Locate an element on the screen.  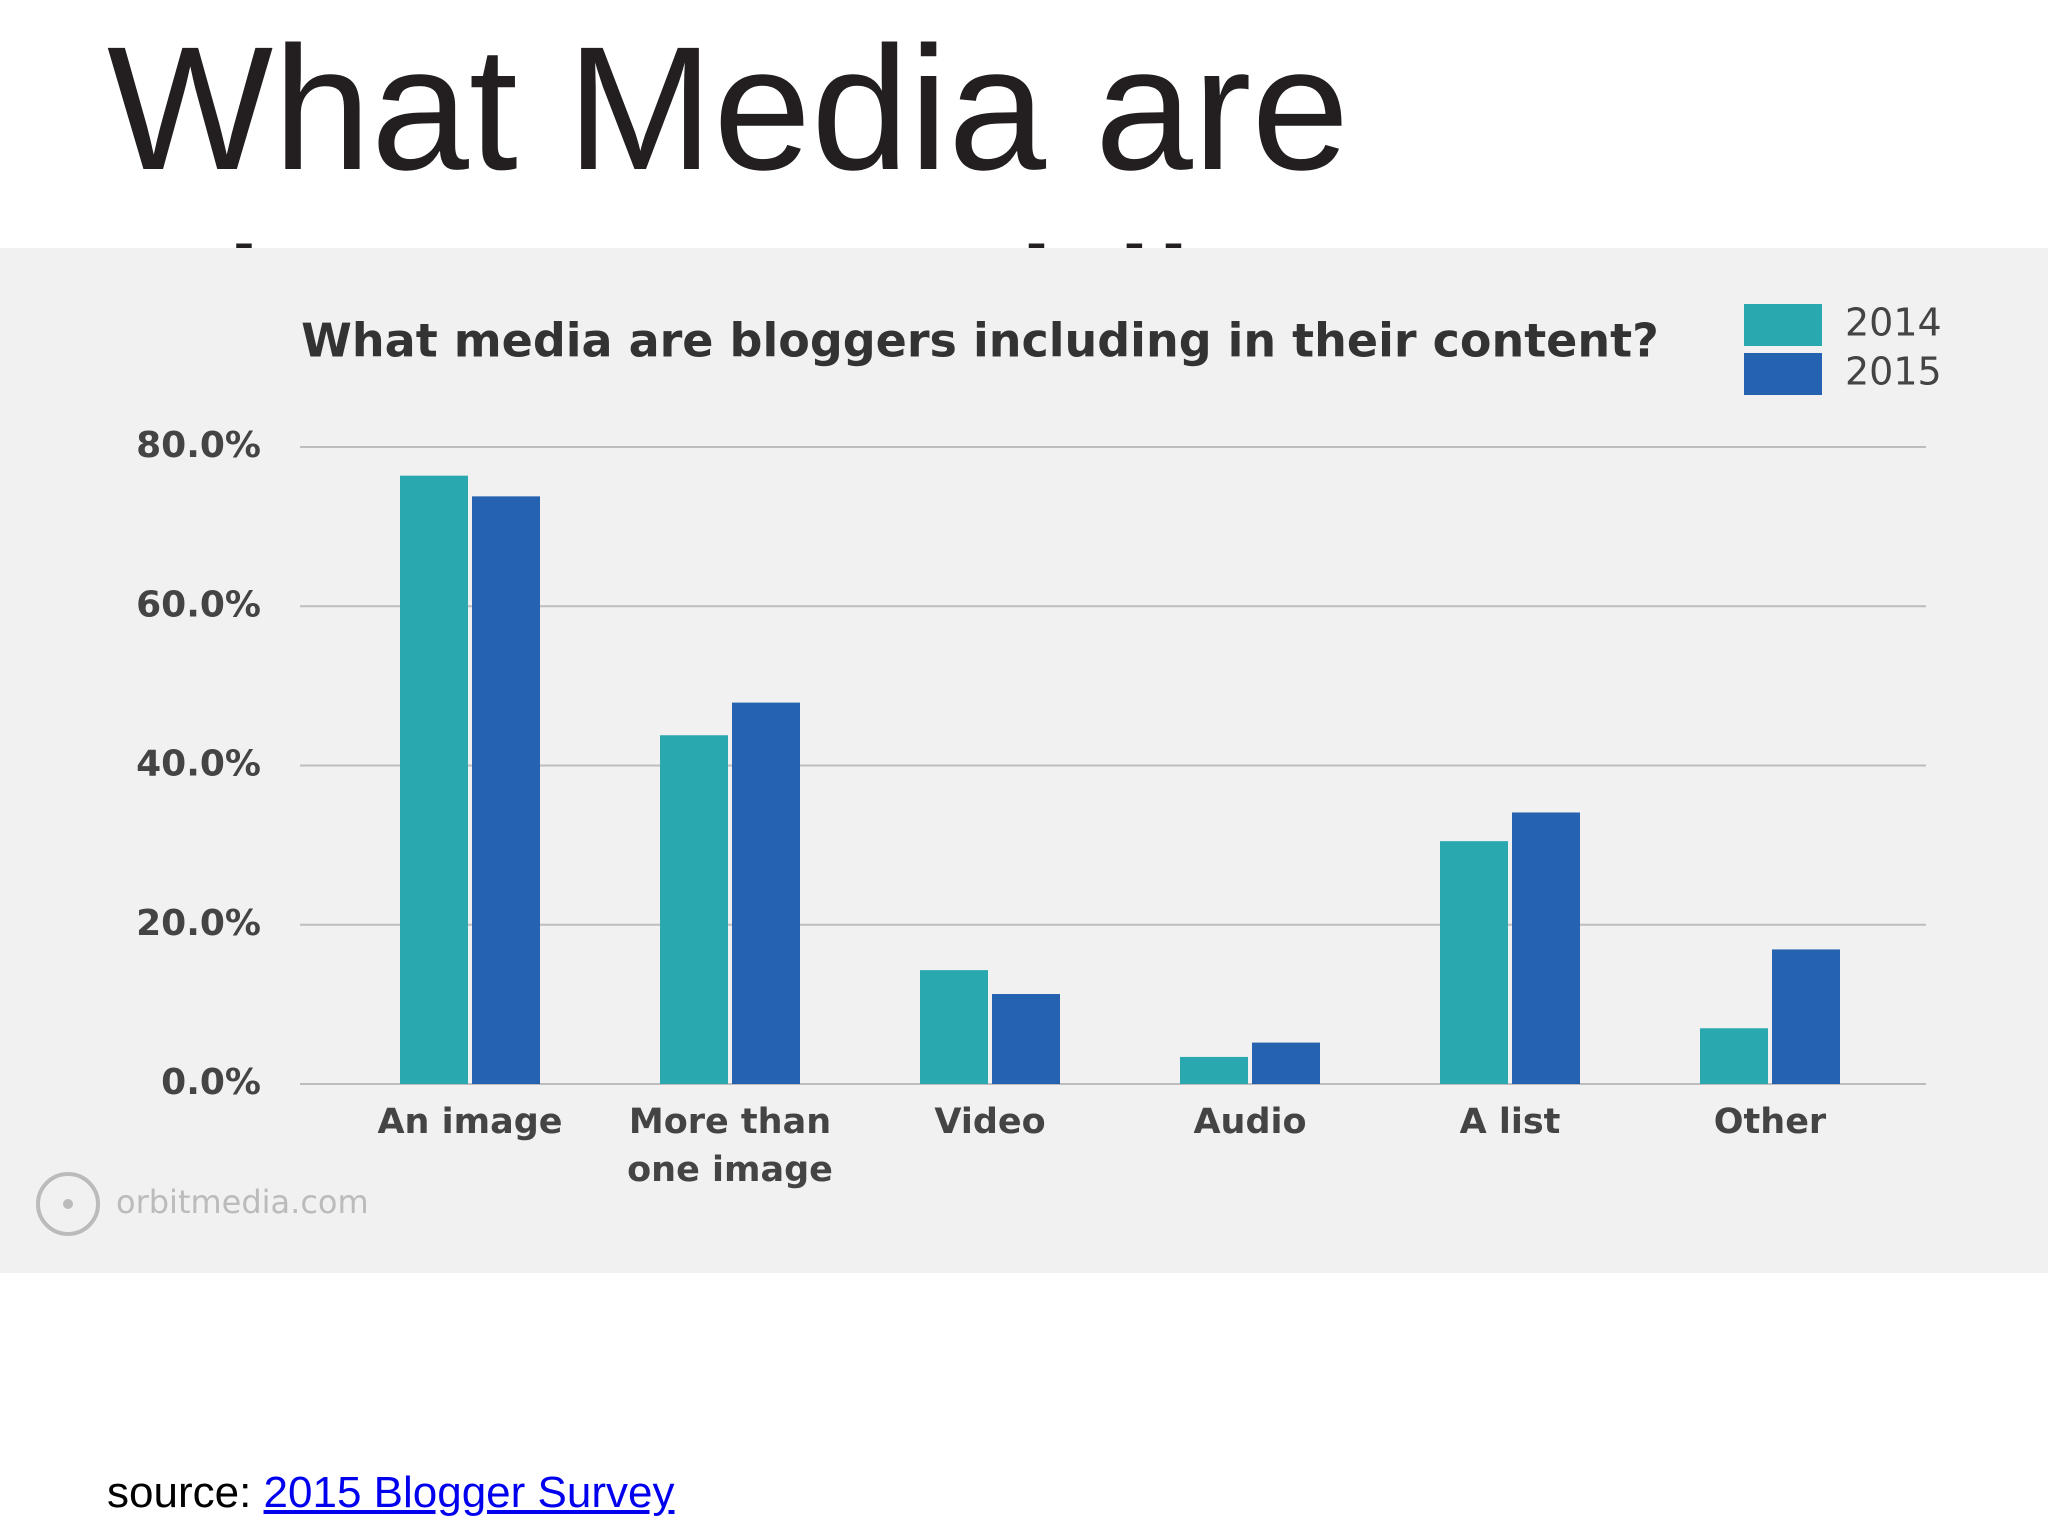
watermark-icon is located at coordinates (68, 1204).